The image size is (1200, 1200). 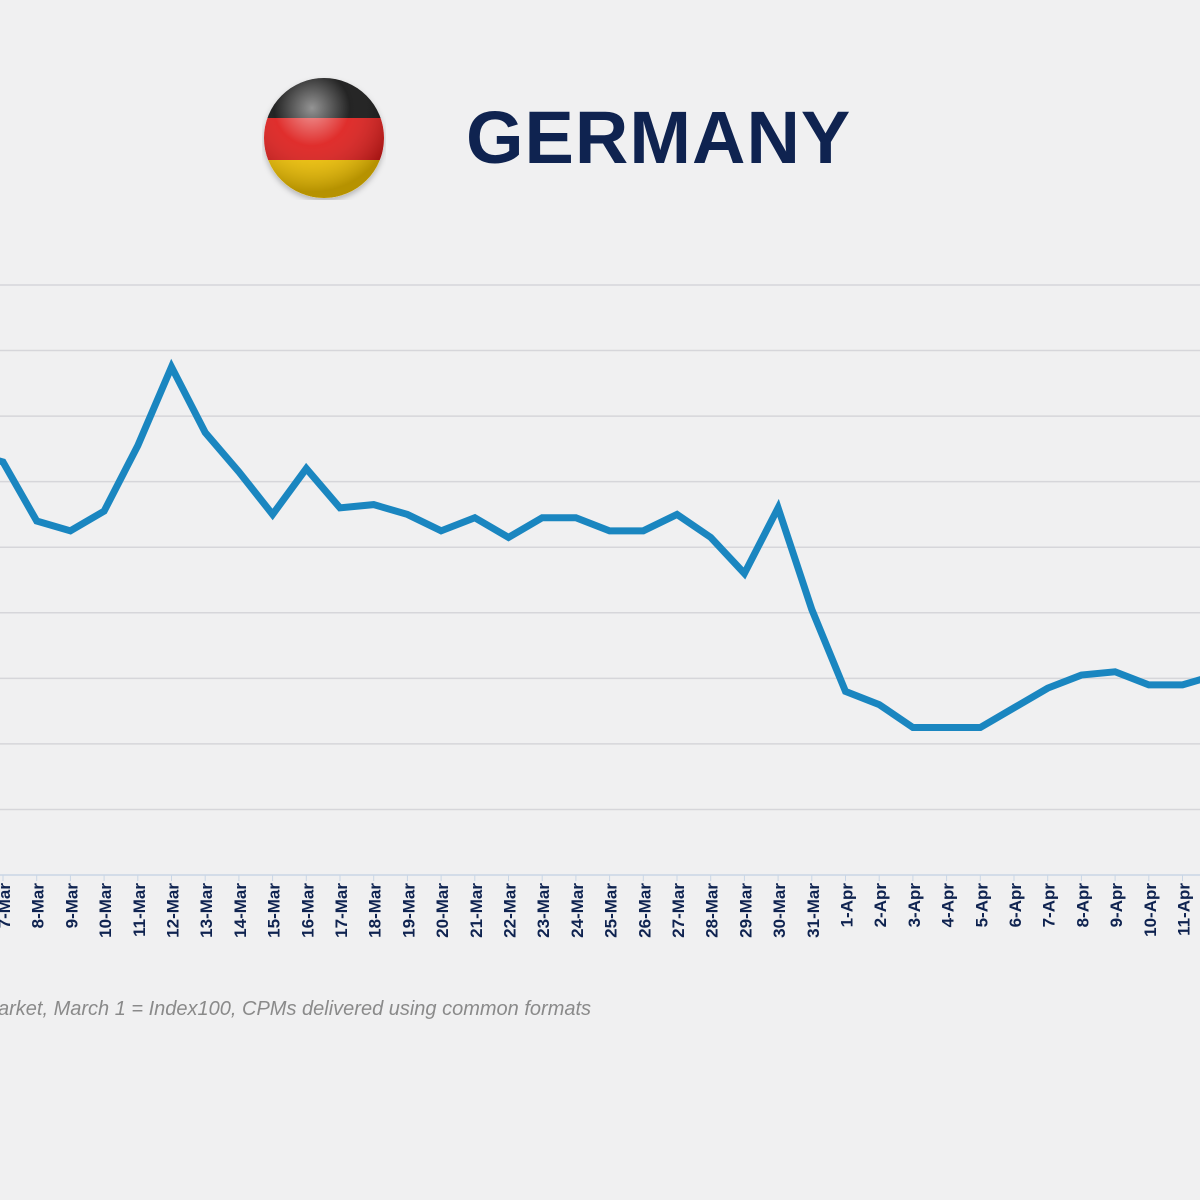 I want to click on x-tick-label: 5-Apr, so click(x=981, y=905).